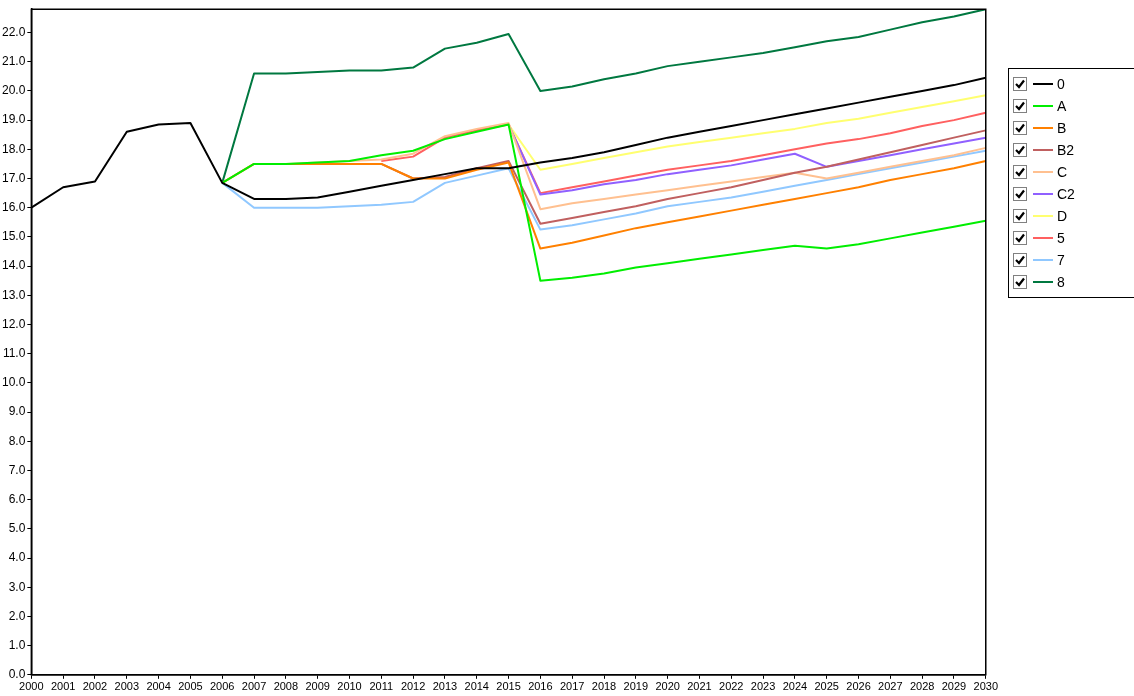  Describe the element at coordinates (14, 323) in the screenshot. I see `y-tick-label: 12.0` at that location.